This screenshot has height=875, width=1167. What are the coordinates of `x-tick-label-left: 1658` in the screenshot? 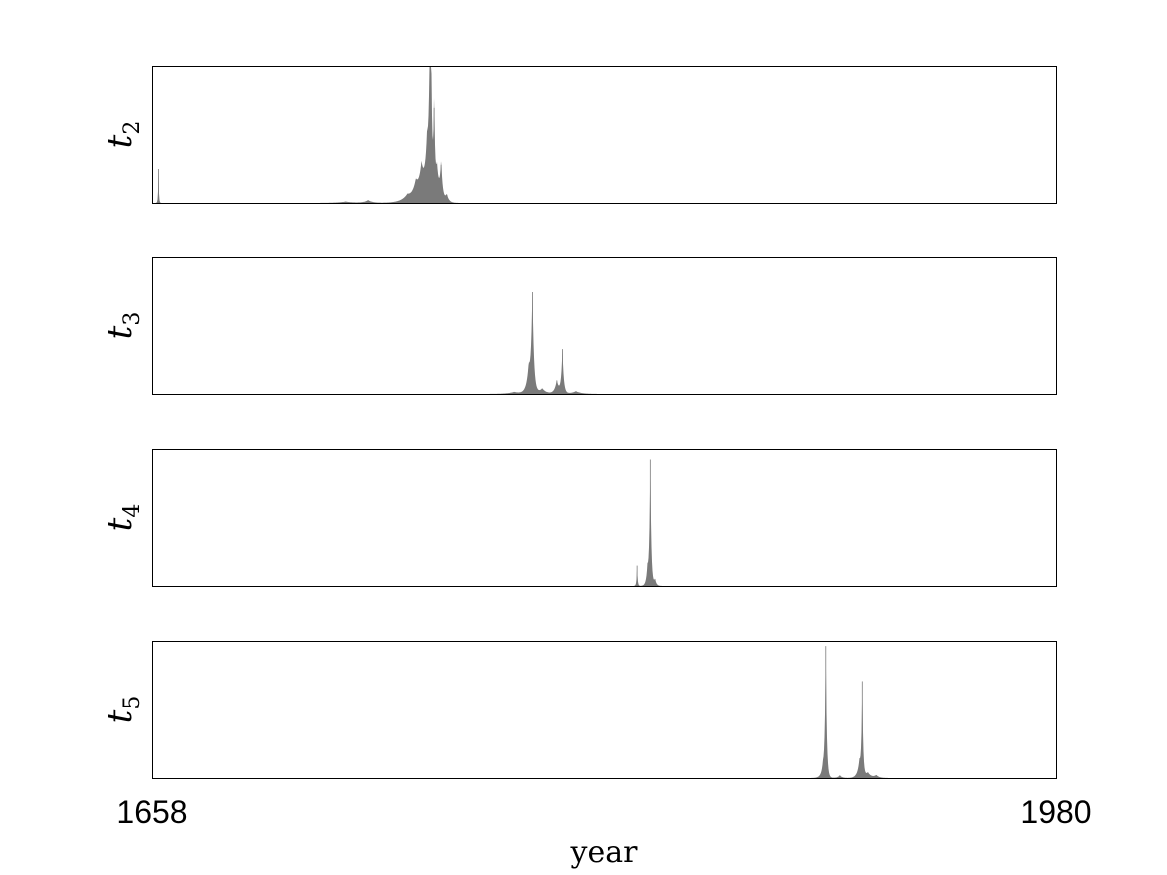 It's located at (151, 812).